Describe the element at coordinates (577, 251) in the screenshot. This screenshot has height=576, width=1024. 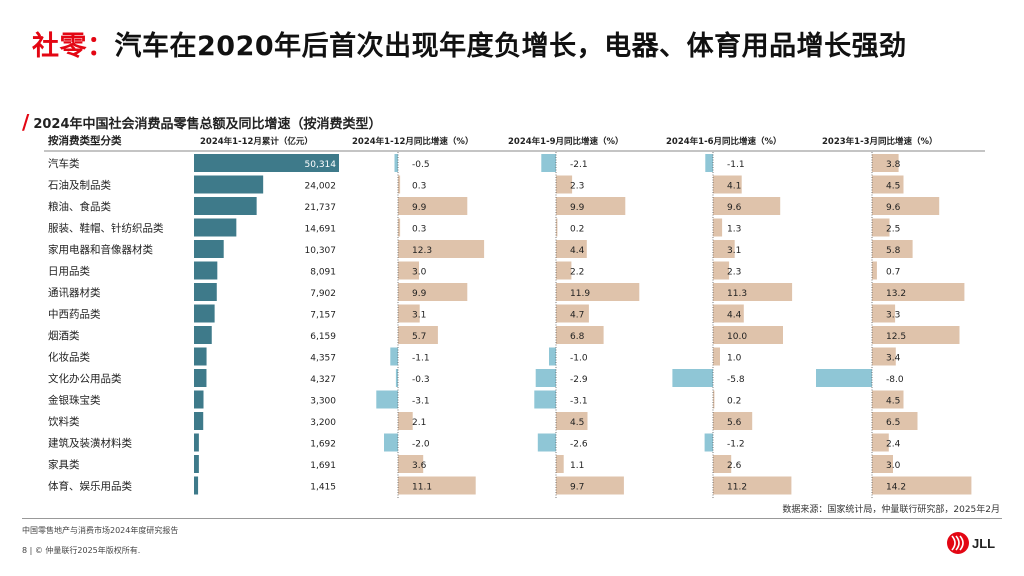
I see `growth-value-label: 4.4` at that location.